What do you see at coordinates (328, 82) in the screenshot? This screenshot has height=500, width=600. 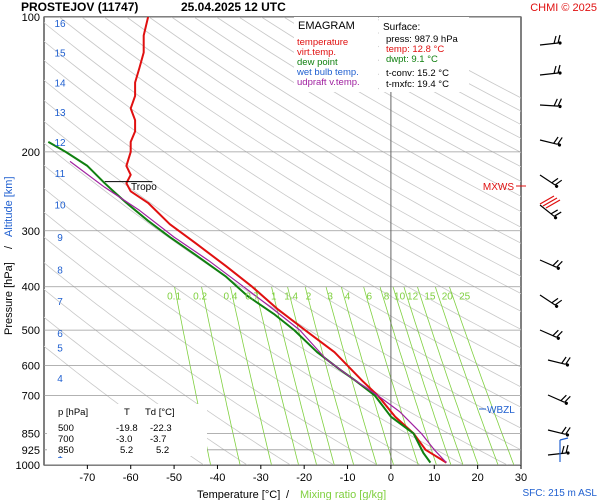 I see `legend-updraft: udpraft v.temp.` at bounding box center [328, 82].